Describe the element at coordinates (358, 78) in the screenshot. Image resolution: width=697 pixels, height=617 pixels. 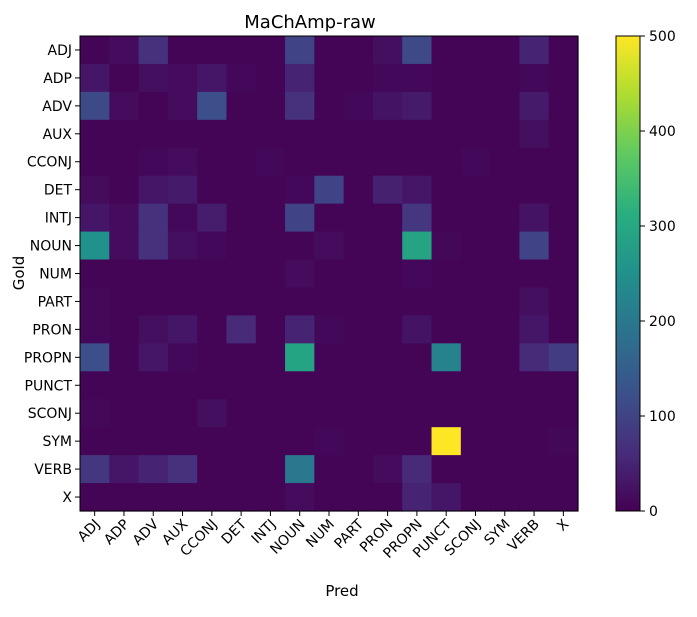
I see `heatmap-cell-adp-part` at that location.